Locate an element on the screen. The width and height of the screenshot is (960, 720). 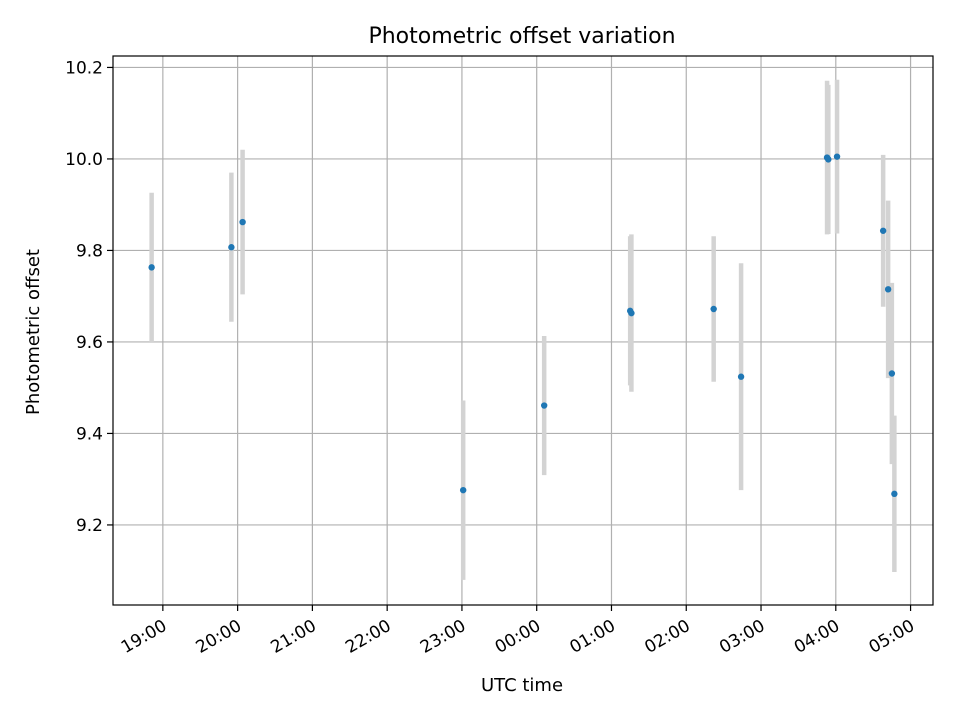
y-tick-label: 10.0 is located at coordinates (84, 160).